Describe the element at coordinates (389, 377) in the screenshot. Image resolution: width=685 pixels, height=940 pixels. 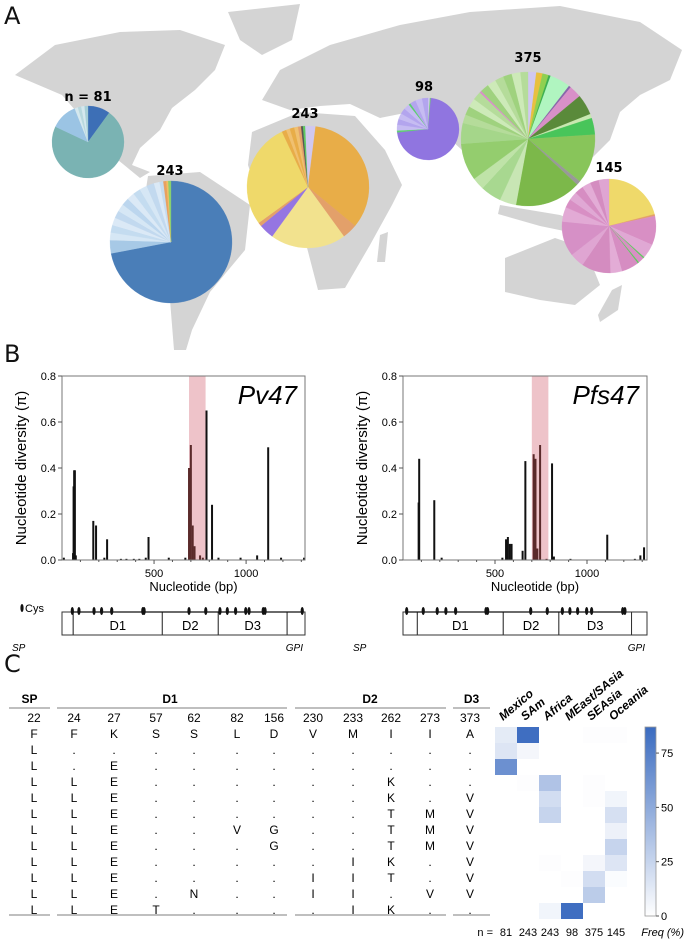
I see `y-tick-label: 0.8` at that location.